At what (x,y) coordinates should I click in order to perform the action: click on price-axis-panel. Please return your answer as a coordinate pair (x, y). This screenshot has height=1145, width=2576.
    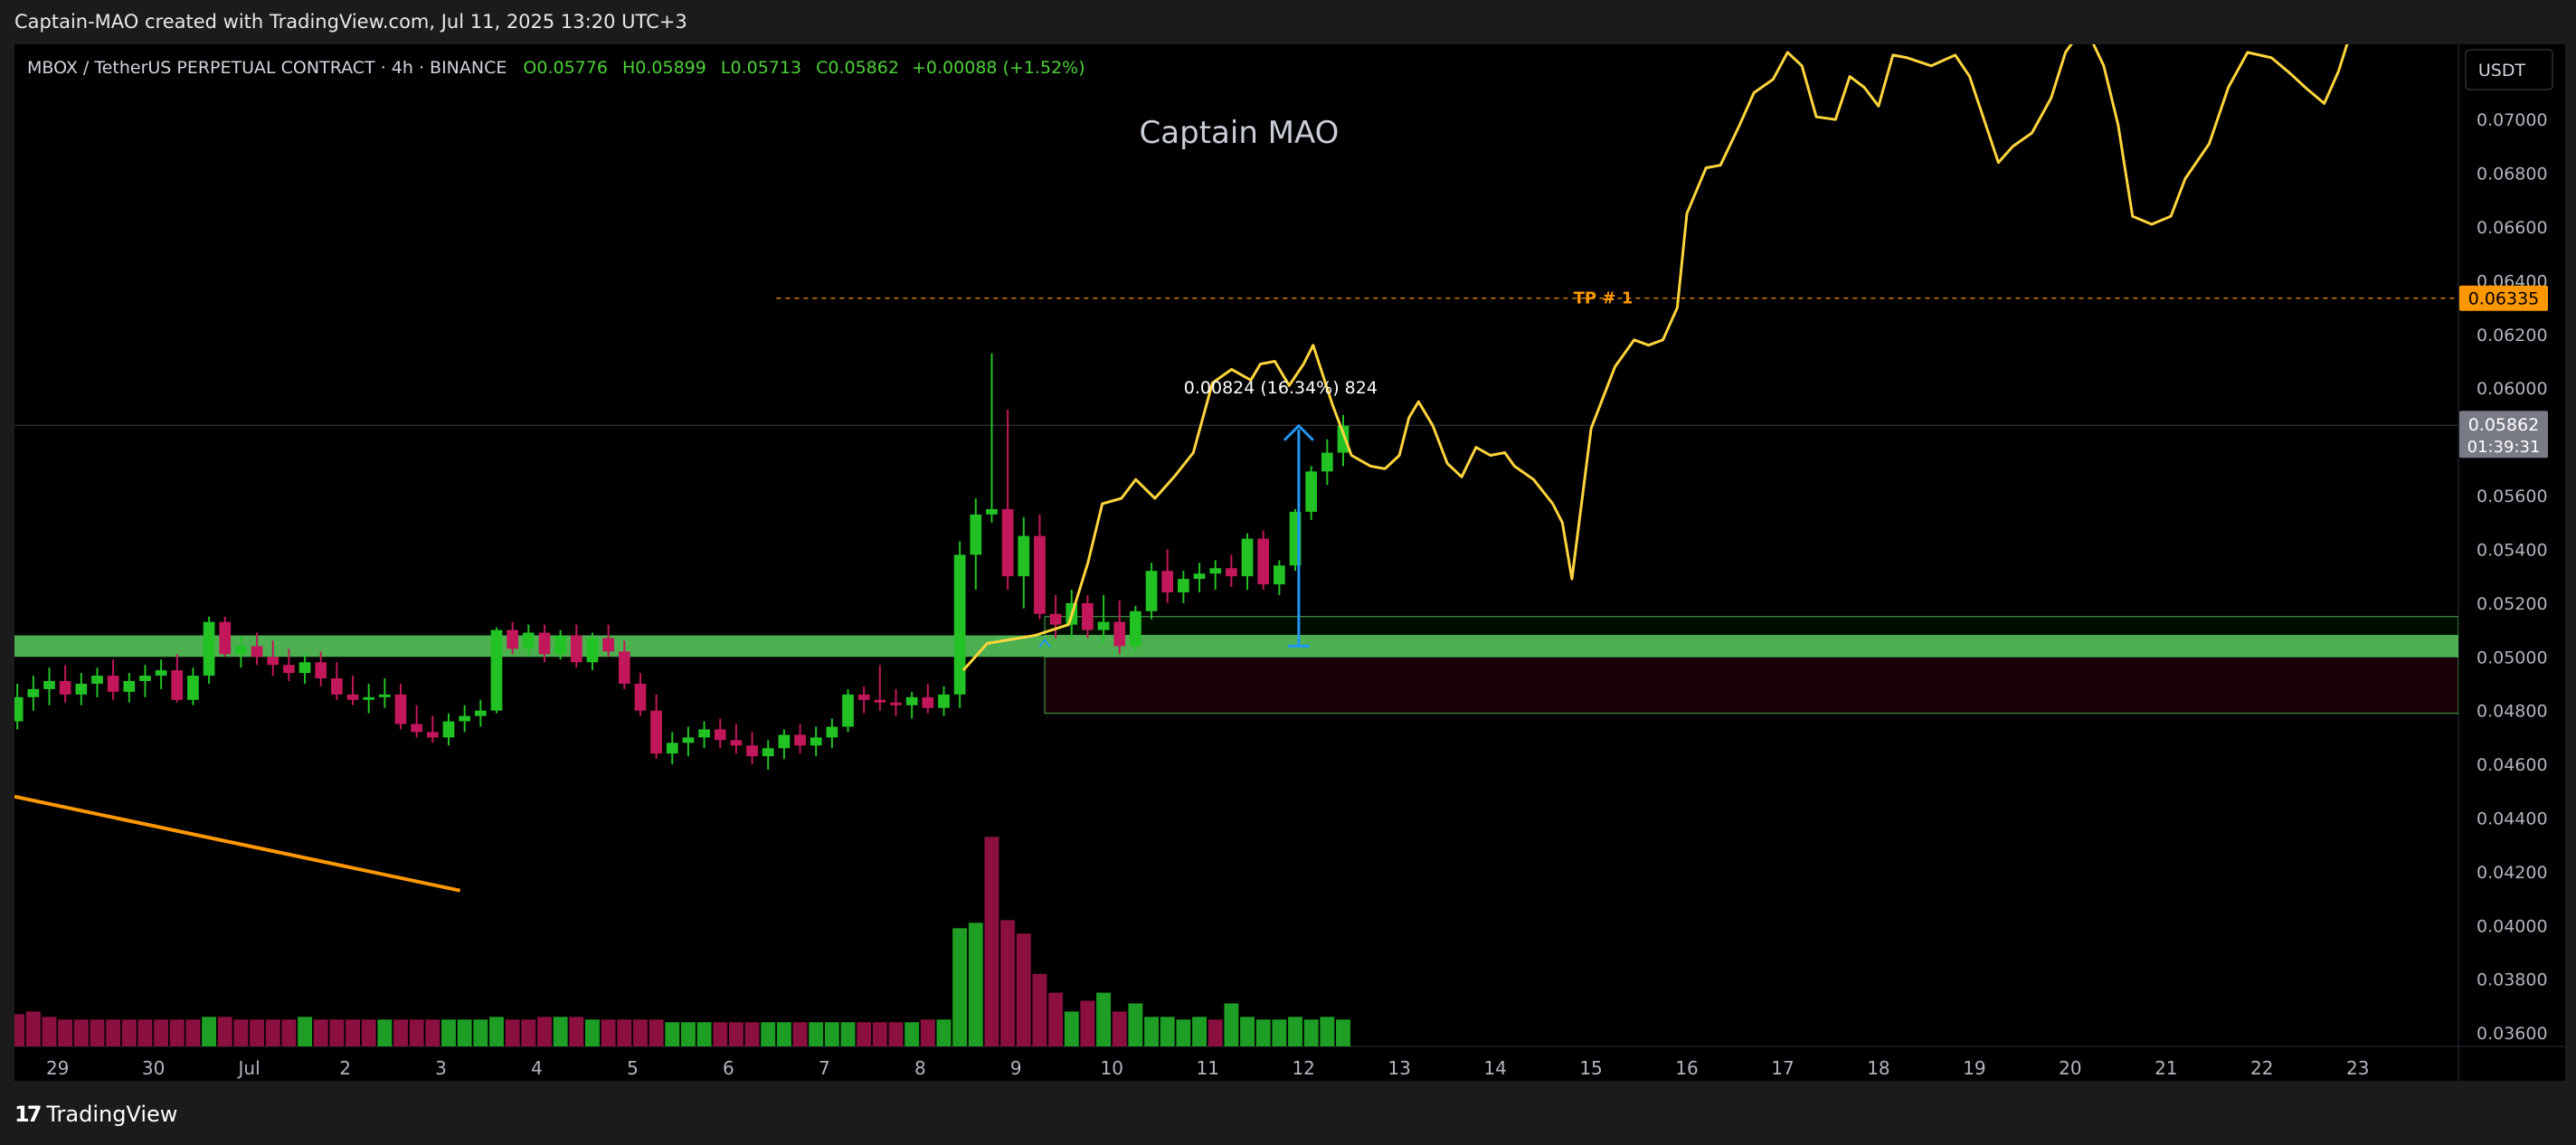
    Looking at the image, I should click on (2511, 545).